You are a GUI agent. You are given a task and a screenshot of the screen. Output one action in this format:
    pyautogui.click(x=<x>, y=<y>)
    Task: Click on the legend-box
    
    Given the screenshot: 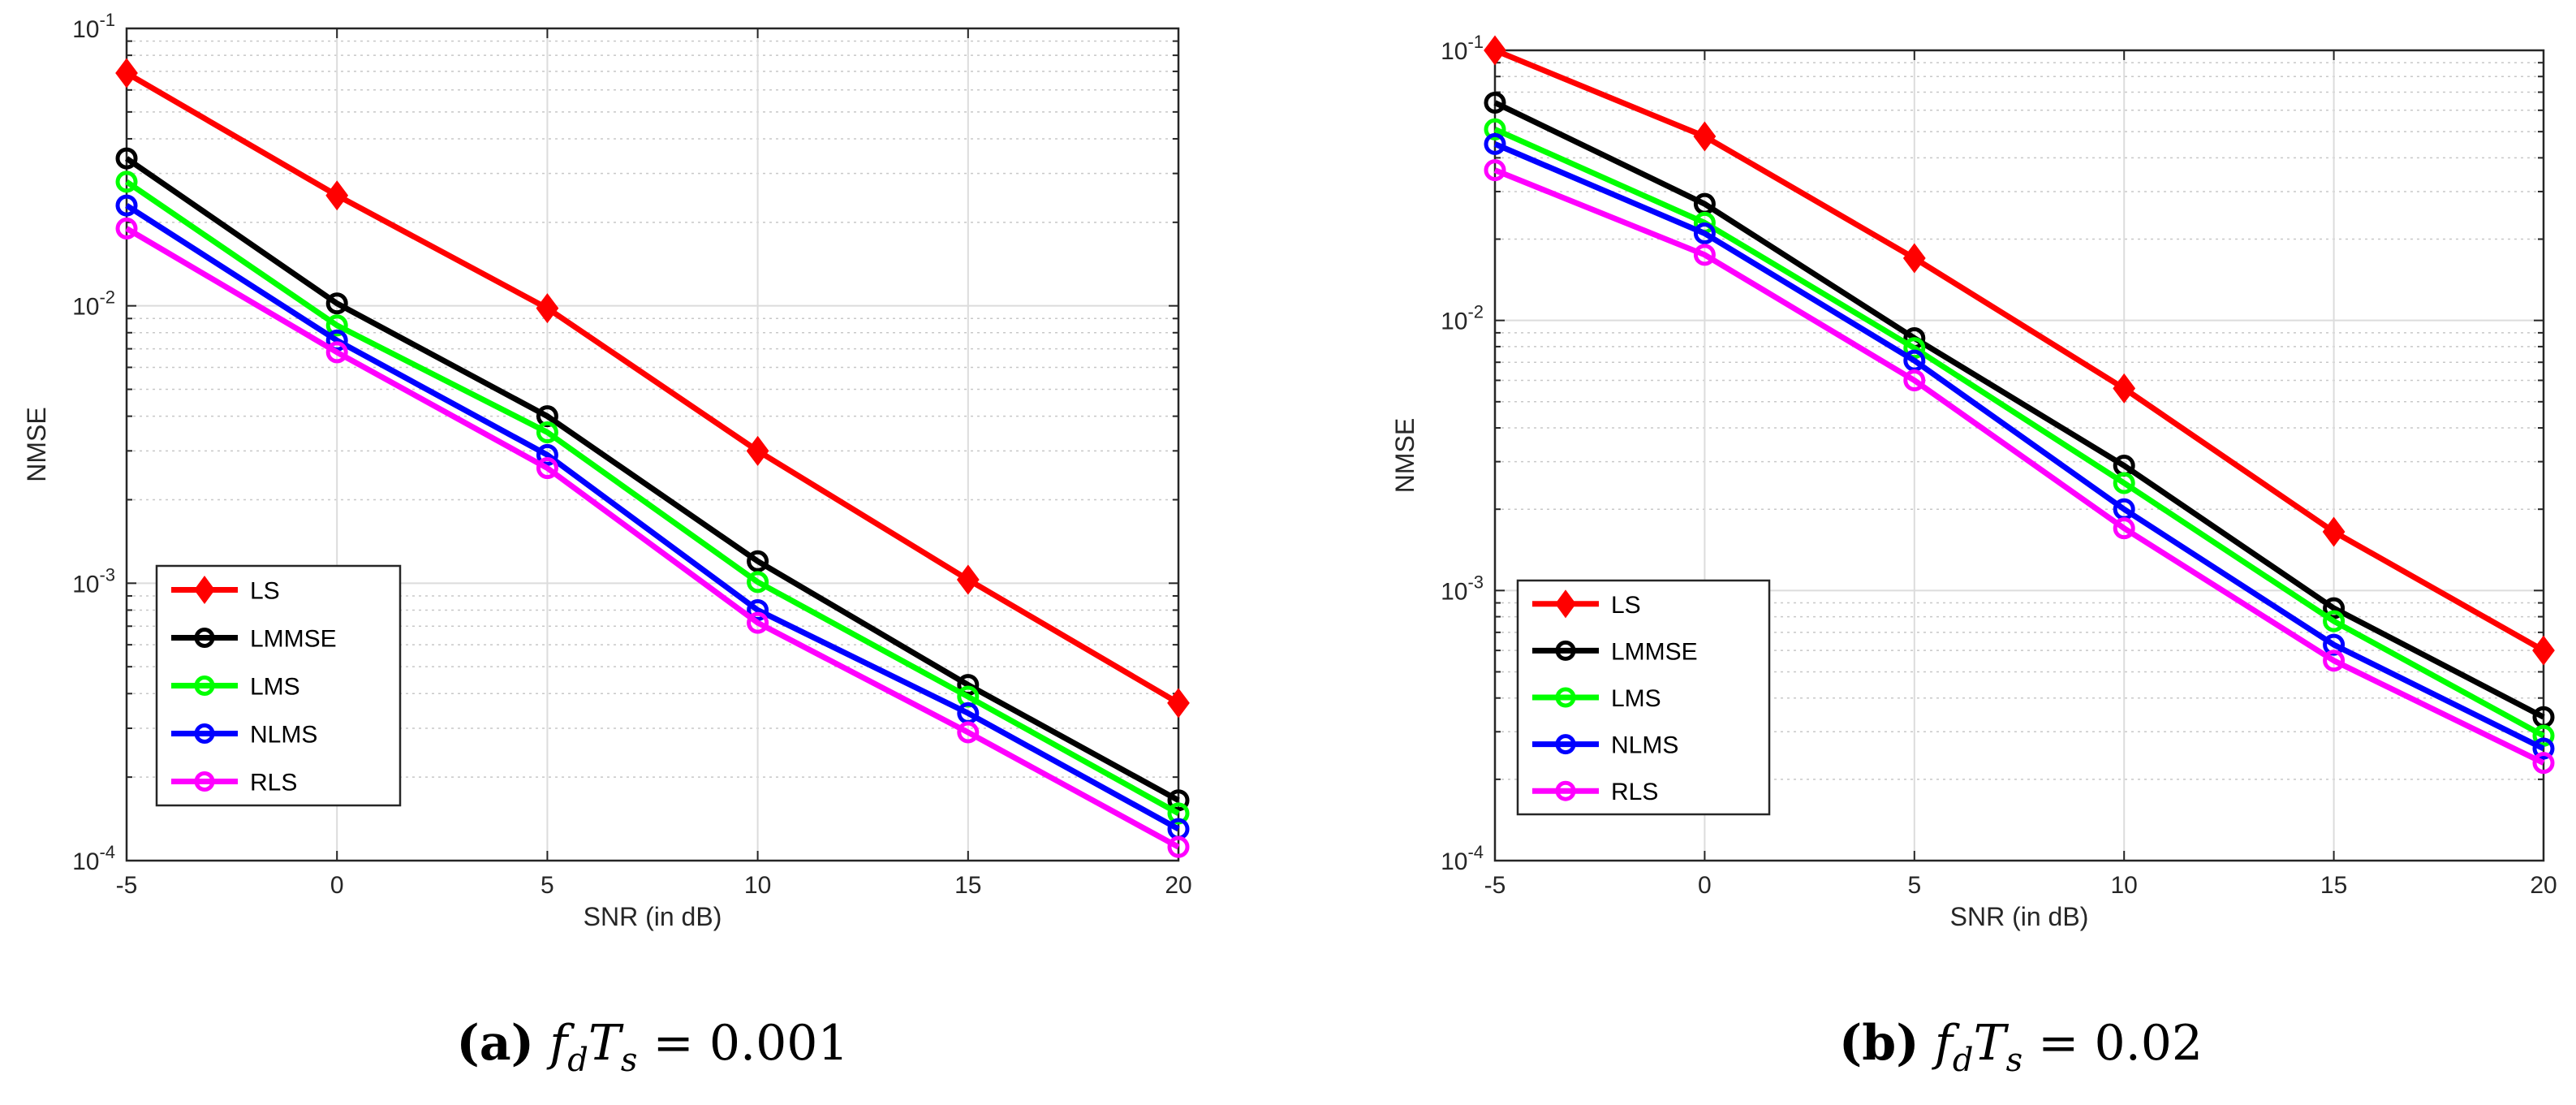 What is the action you would take?
    pyautogui.click(x=278, y=685)
    